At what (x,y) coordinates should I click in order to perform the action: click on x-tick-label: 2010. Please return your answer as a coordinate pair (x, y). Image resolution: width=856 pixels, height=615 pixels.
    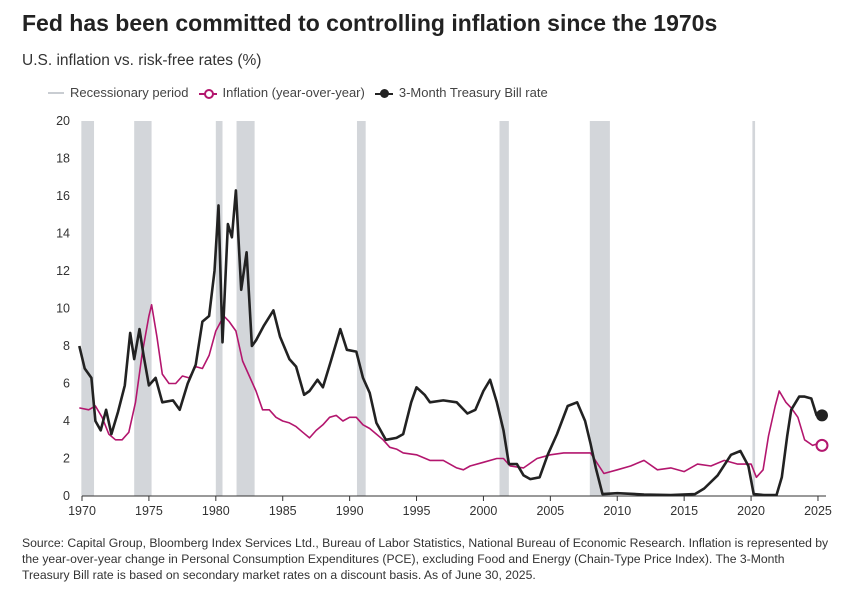
    Looking at the image, I should click on (617, 511).